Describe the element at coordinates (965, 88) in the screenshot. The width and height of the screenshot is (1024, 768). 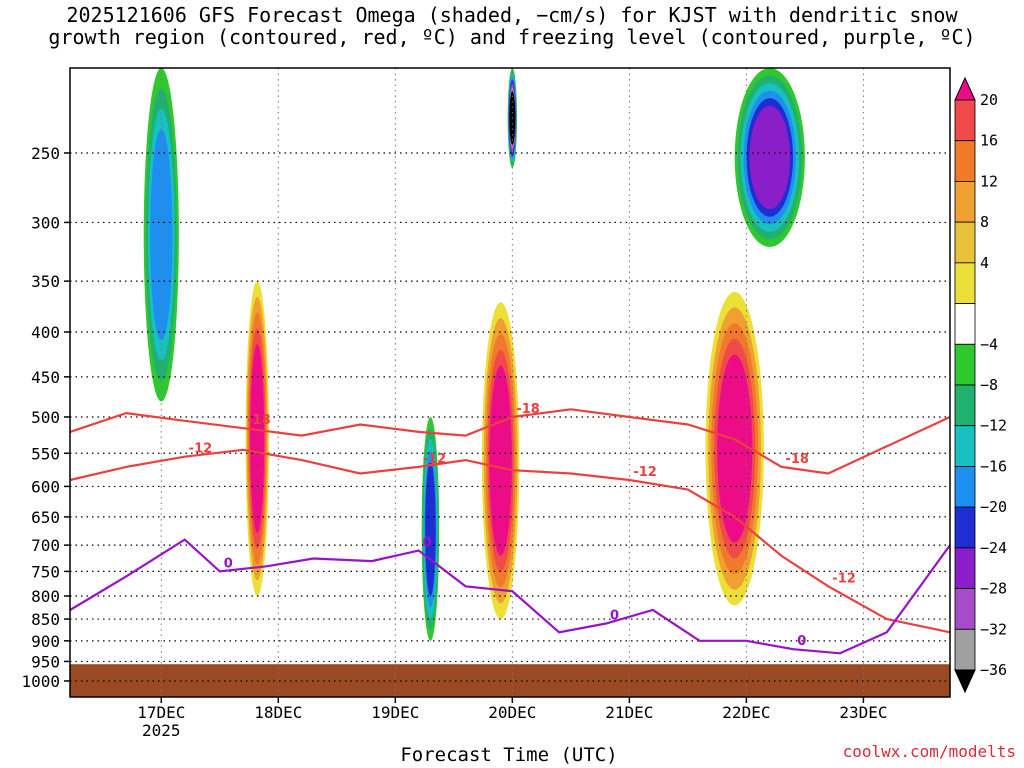
I see `colorbar-top-arrow` at that location.